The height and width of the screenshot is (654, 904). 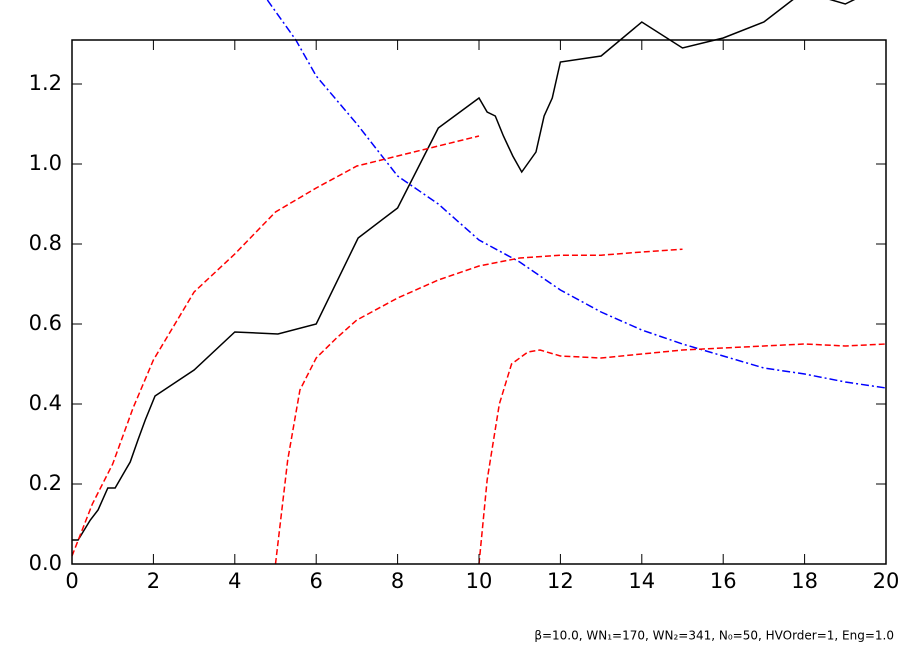 What do you see at coordinates (45, 243) in the screenshot?
I see `y-tick-label: 0.8` at bounding box center [45, 243].